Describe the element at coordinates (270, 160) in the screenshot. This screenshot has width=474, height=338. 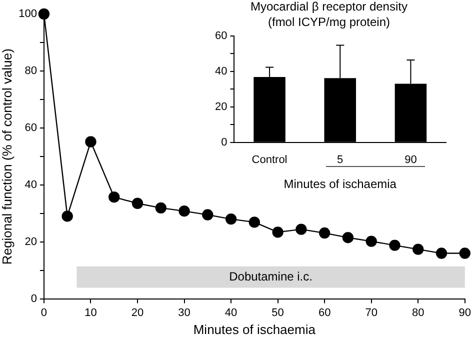
I see `x-tick-label: Control` at that location.